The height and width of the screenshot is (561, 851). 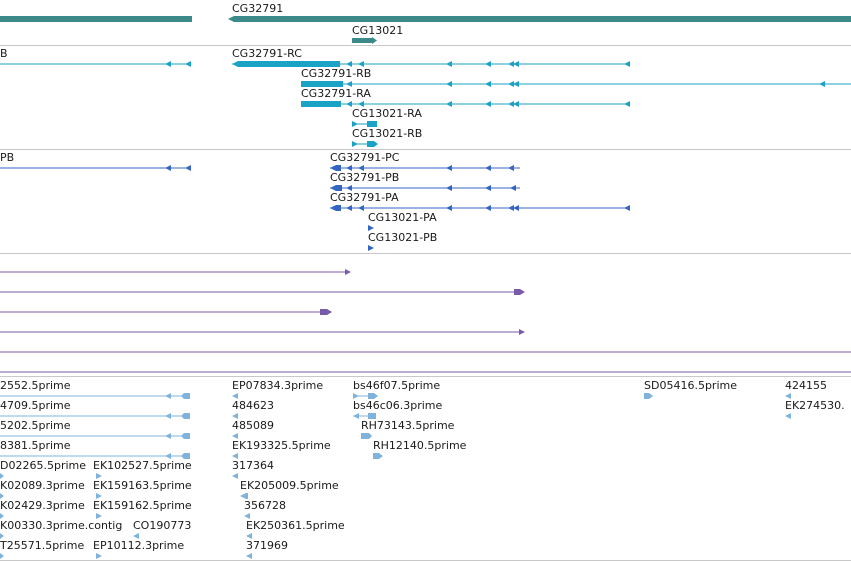 What do you see at coordinates (42, 485) in the screenshot?
I see `est-label: K02089.3prime` at bounding box center [42, 485].